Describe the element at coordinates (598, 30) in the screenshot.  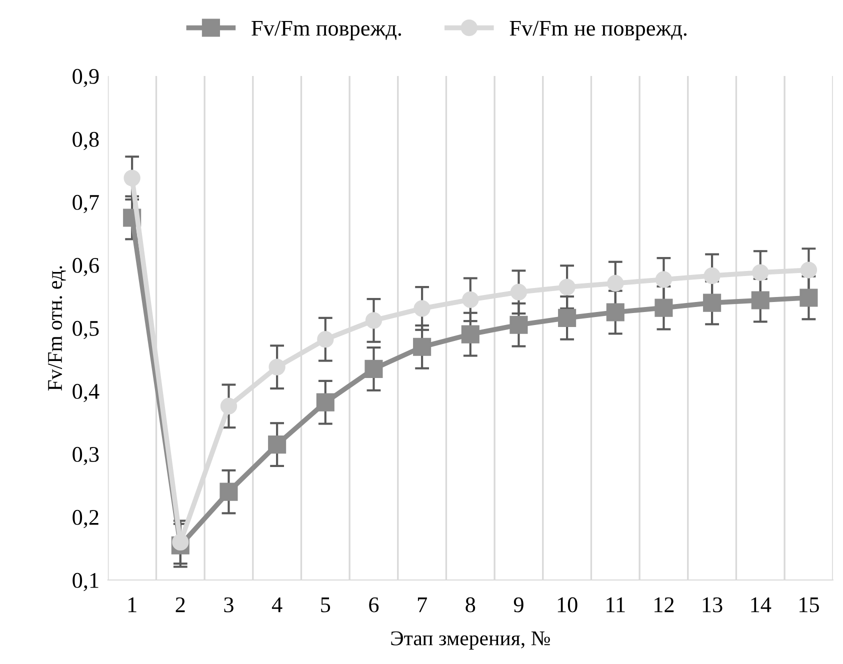
I see `legend-label: Fv/Fm не поврежд.` at that location.